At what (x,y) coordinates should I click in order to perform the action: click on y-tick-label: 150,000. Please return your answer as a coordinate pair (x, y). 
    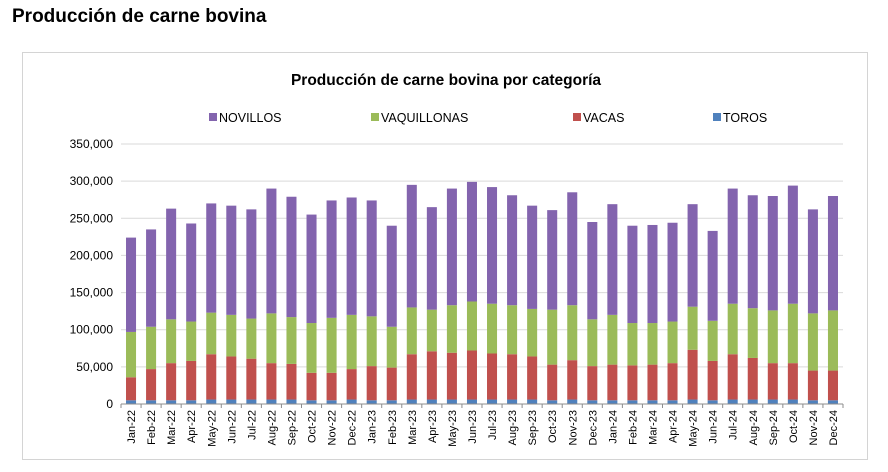
    Looking at the image, I should click on (92, 293).